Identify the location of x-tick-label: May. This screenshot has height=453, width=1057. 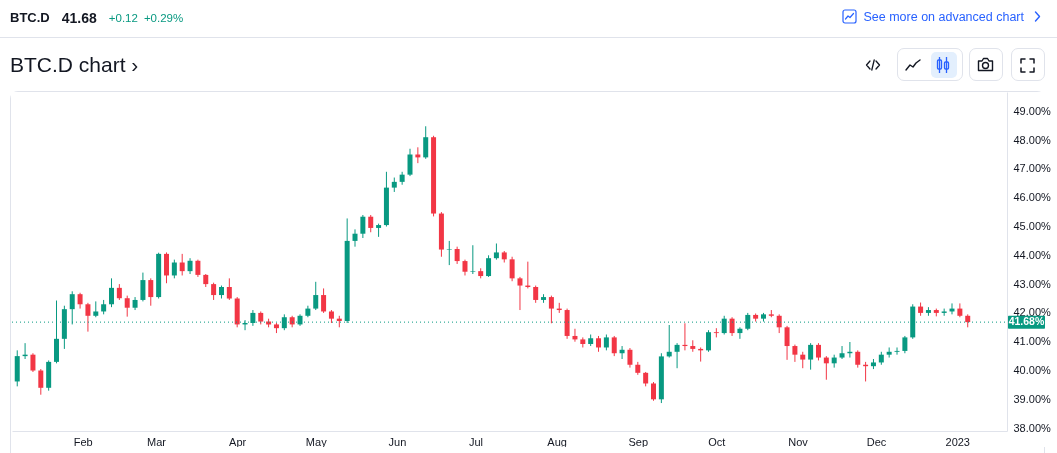
(316, 441).